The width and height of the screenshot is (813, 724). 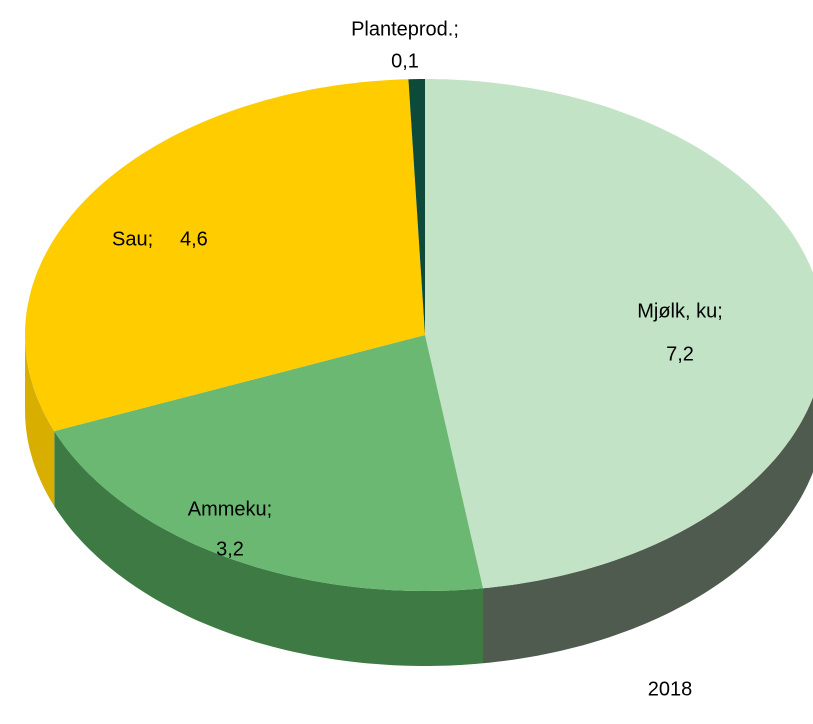 What do you see at coordinates (132, 239) in the screenshot?
I see `slice-label: Sau;` at bounding box center [132, 239].